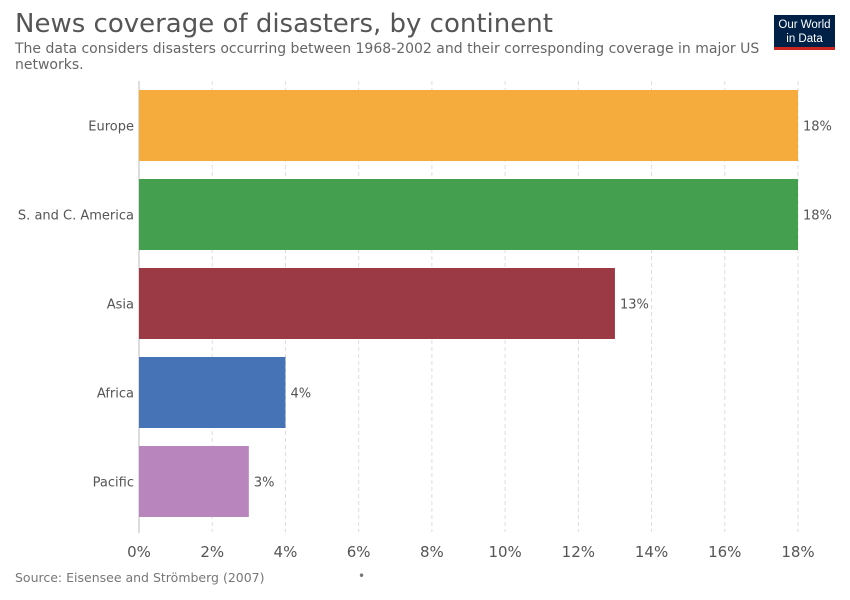  What do you see at coordinates (432, 552) in the screenshot?
I see `x-tick-label: 8%` at bounding box center [432, 552].